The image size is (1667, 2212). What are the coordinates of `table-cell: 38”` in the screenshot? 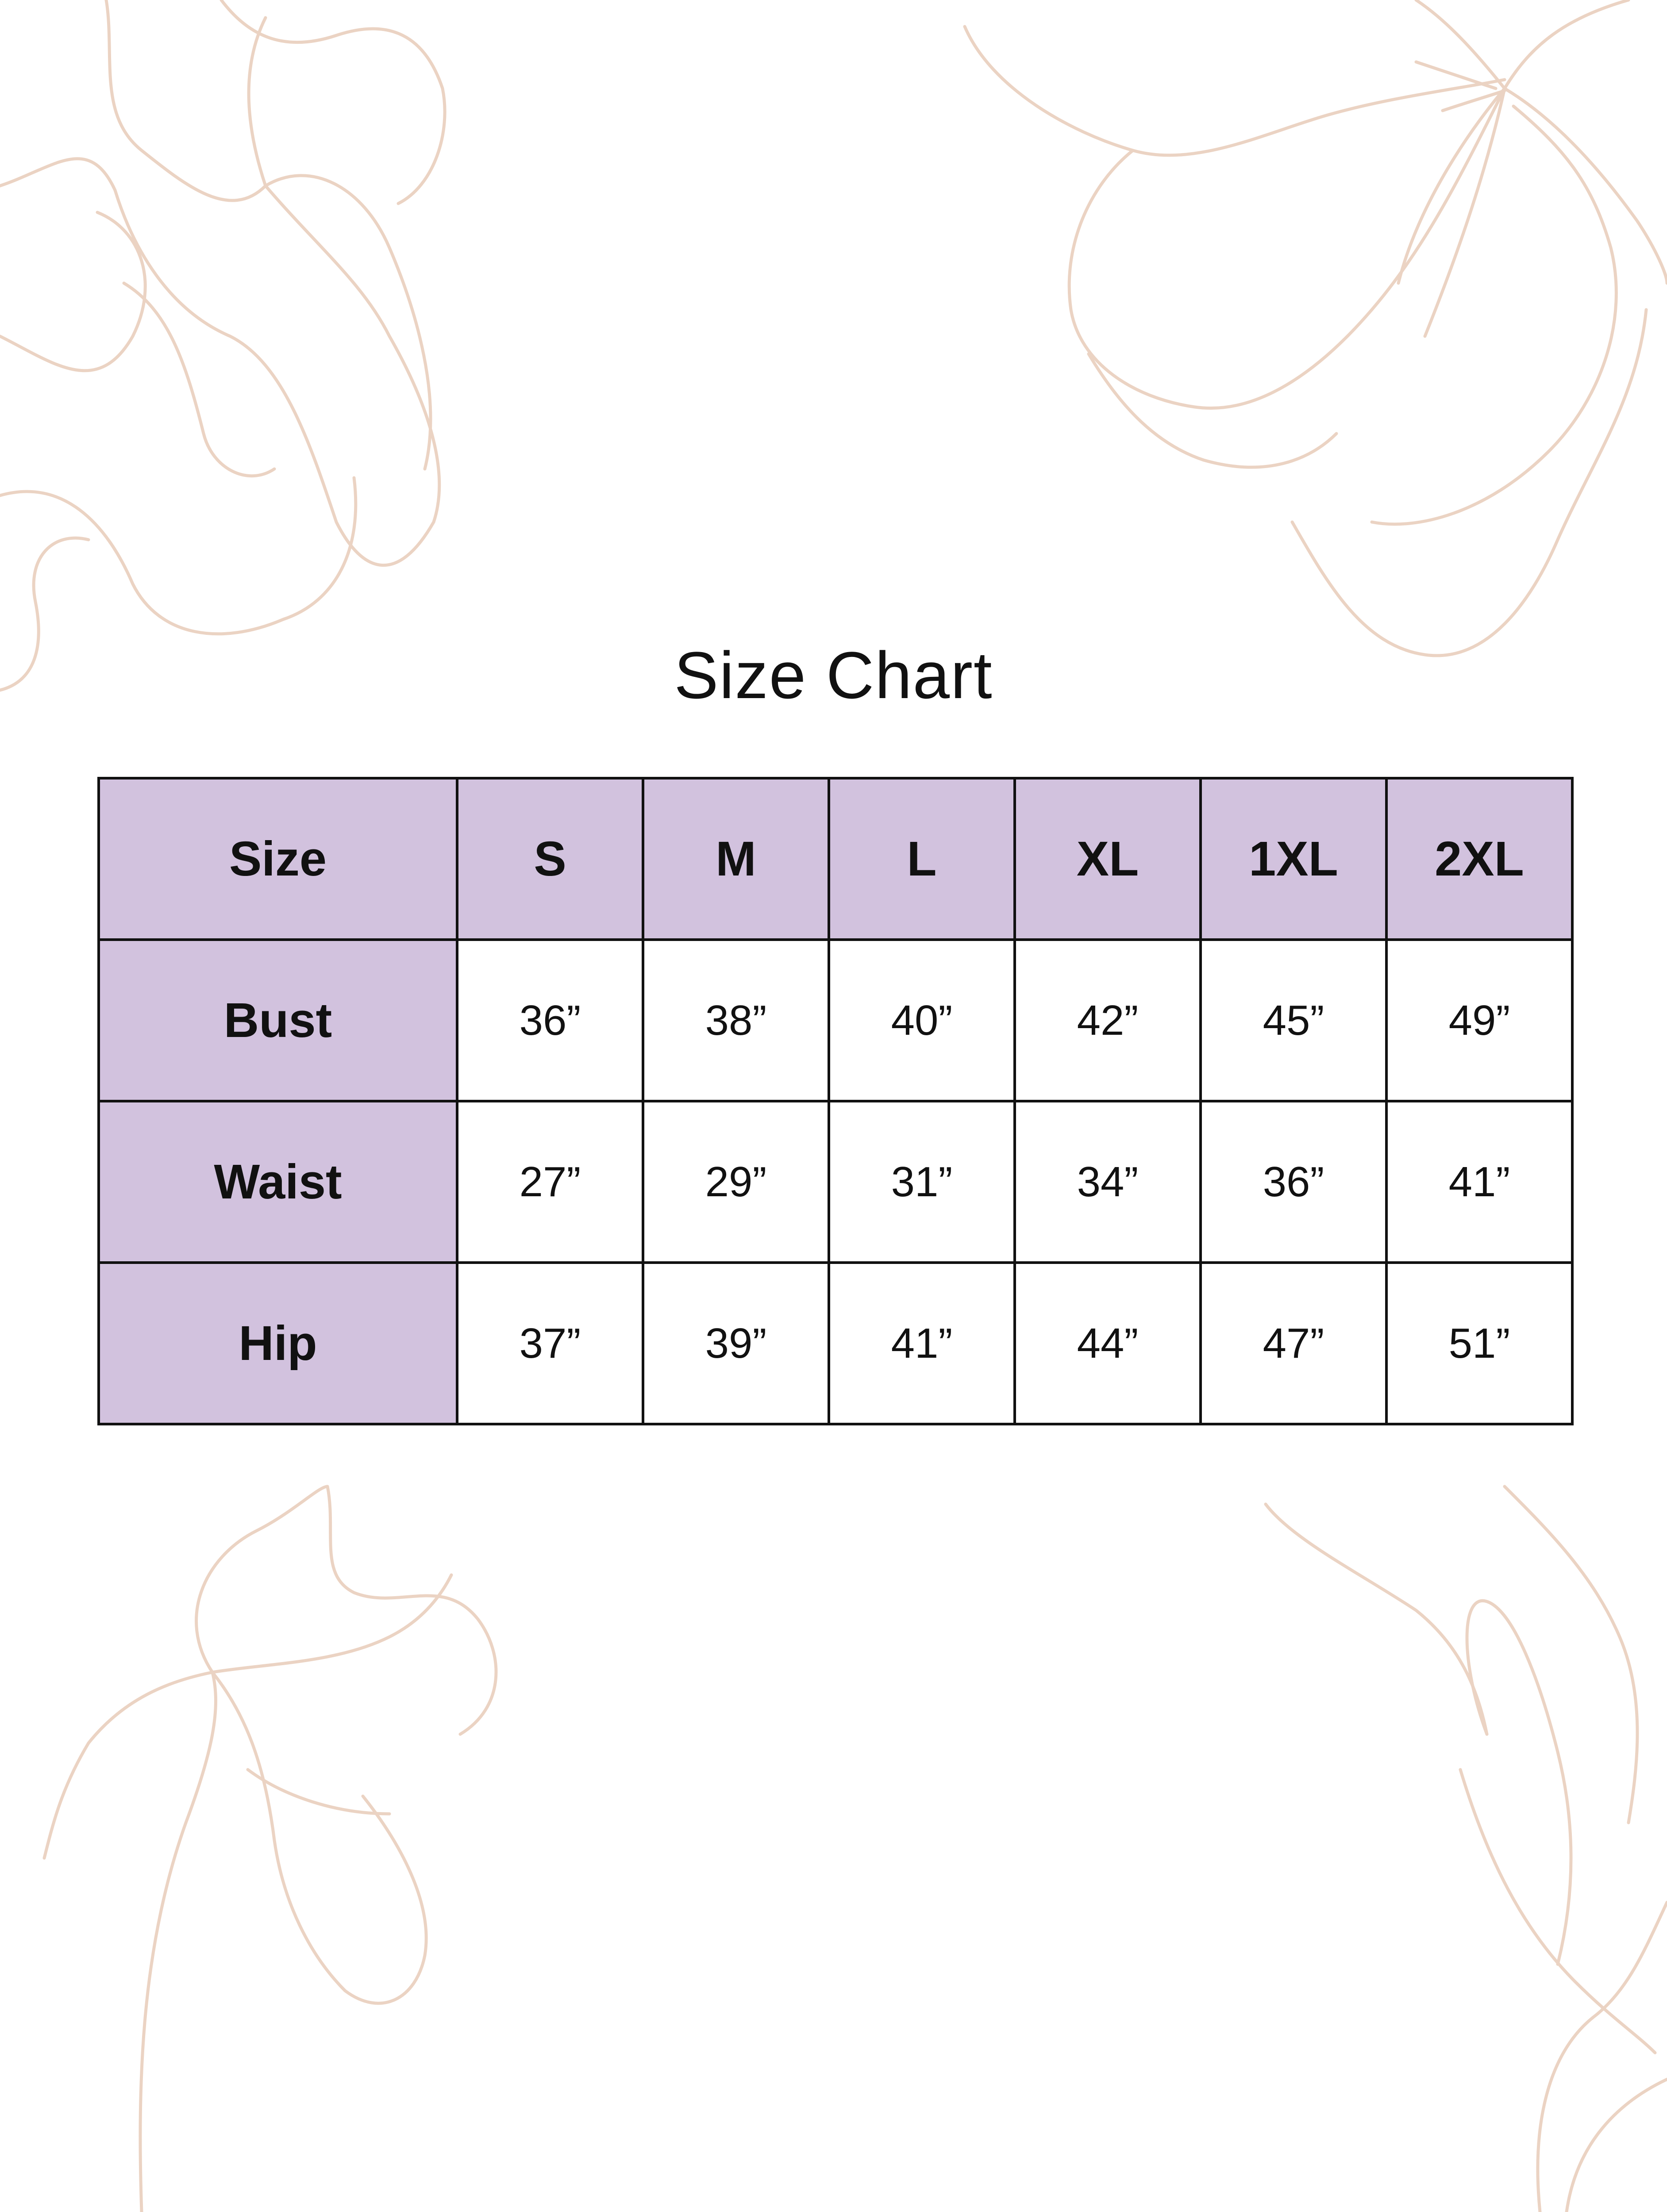 It's located at (736, 1020).